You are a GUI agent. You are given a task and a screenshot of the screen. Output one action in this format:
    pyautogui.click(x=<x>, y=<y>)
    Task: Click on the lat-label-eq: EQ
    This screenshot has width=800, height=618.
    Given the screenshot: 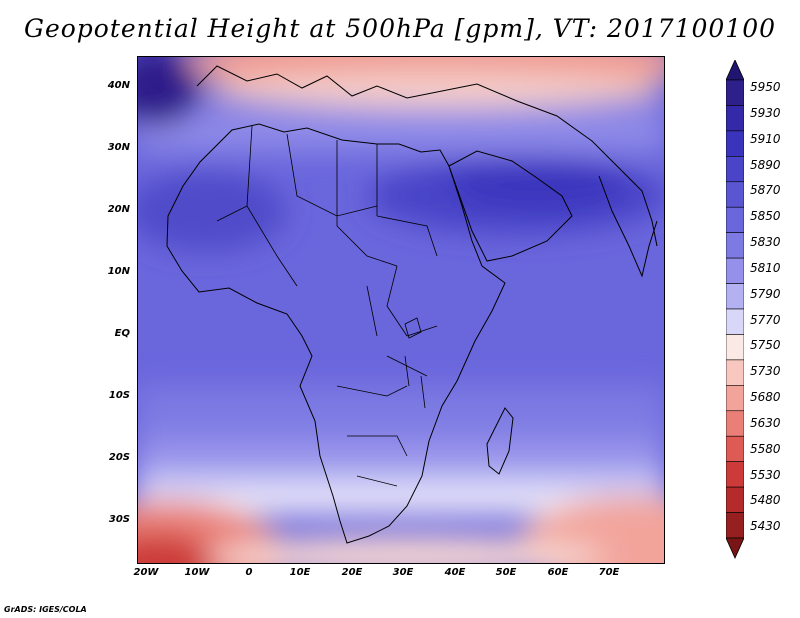 What is the action you would take?
    pyautogui.click(x=122, y=333)
    